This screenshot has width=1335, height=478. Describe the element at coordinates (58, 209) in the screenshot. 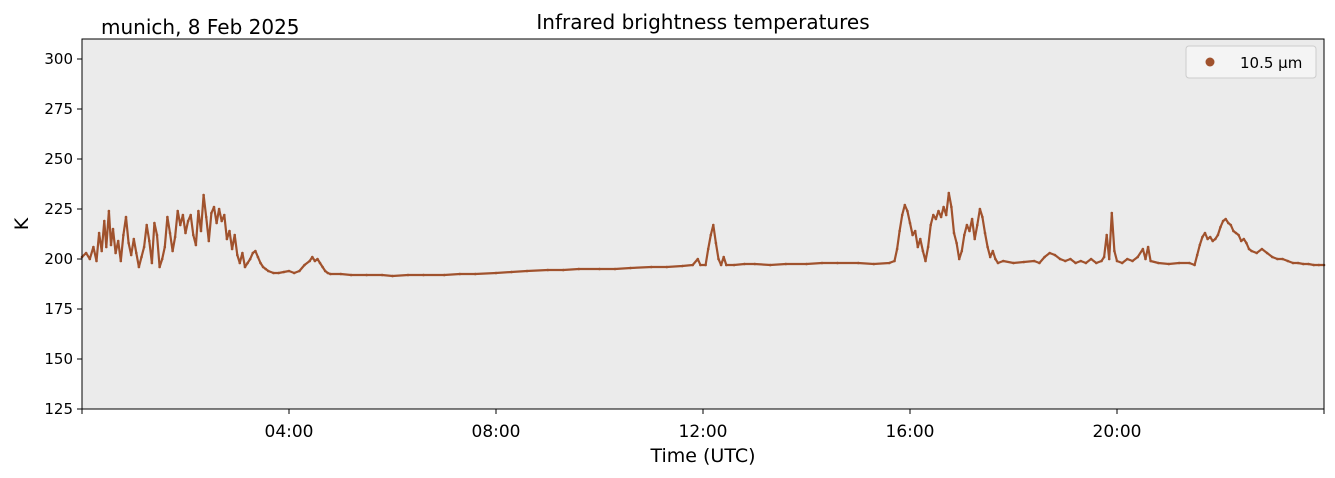

I see `y-tick-label: 225` at that location.